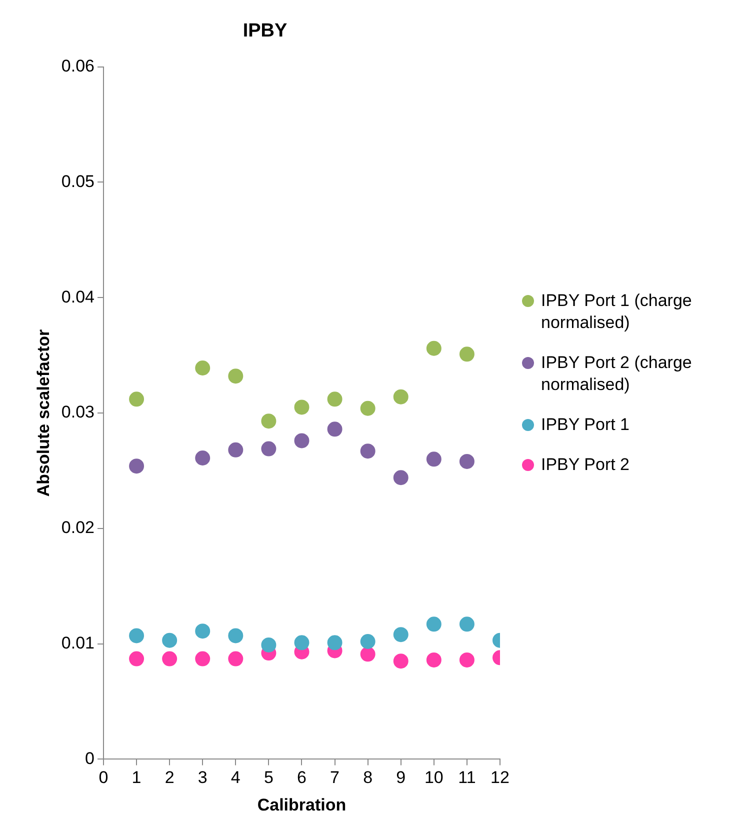  I want to click on y-tick-label: 0.02, so click(77, 528).